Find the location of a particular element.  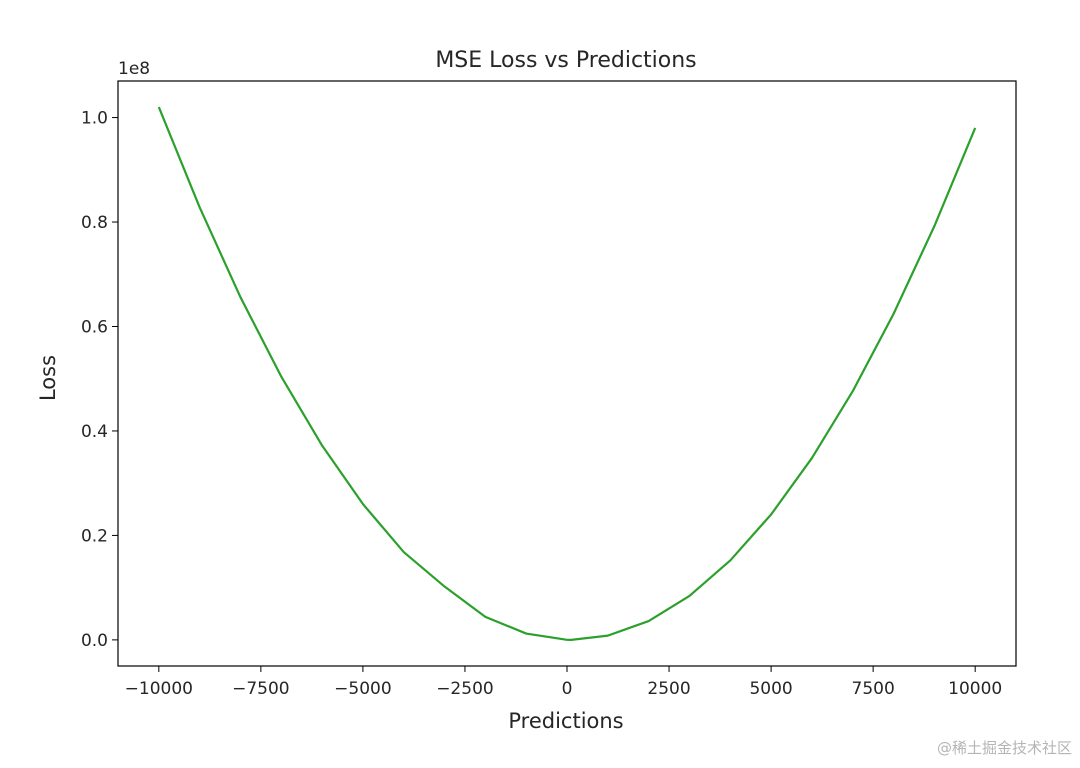

y-tick-label: 0.2 is located at coordinates (94, 536).